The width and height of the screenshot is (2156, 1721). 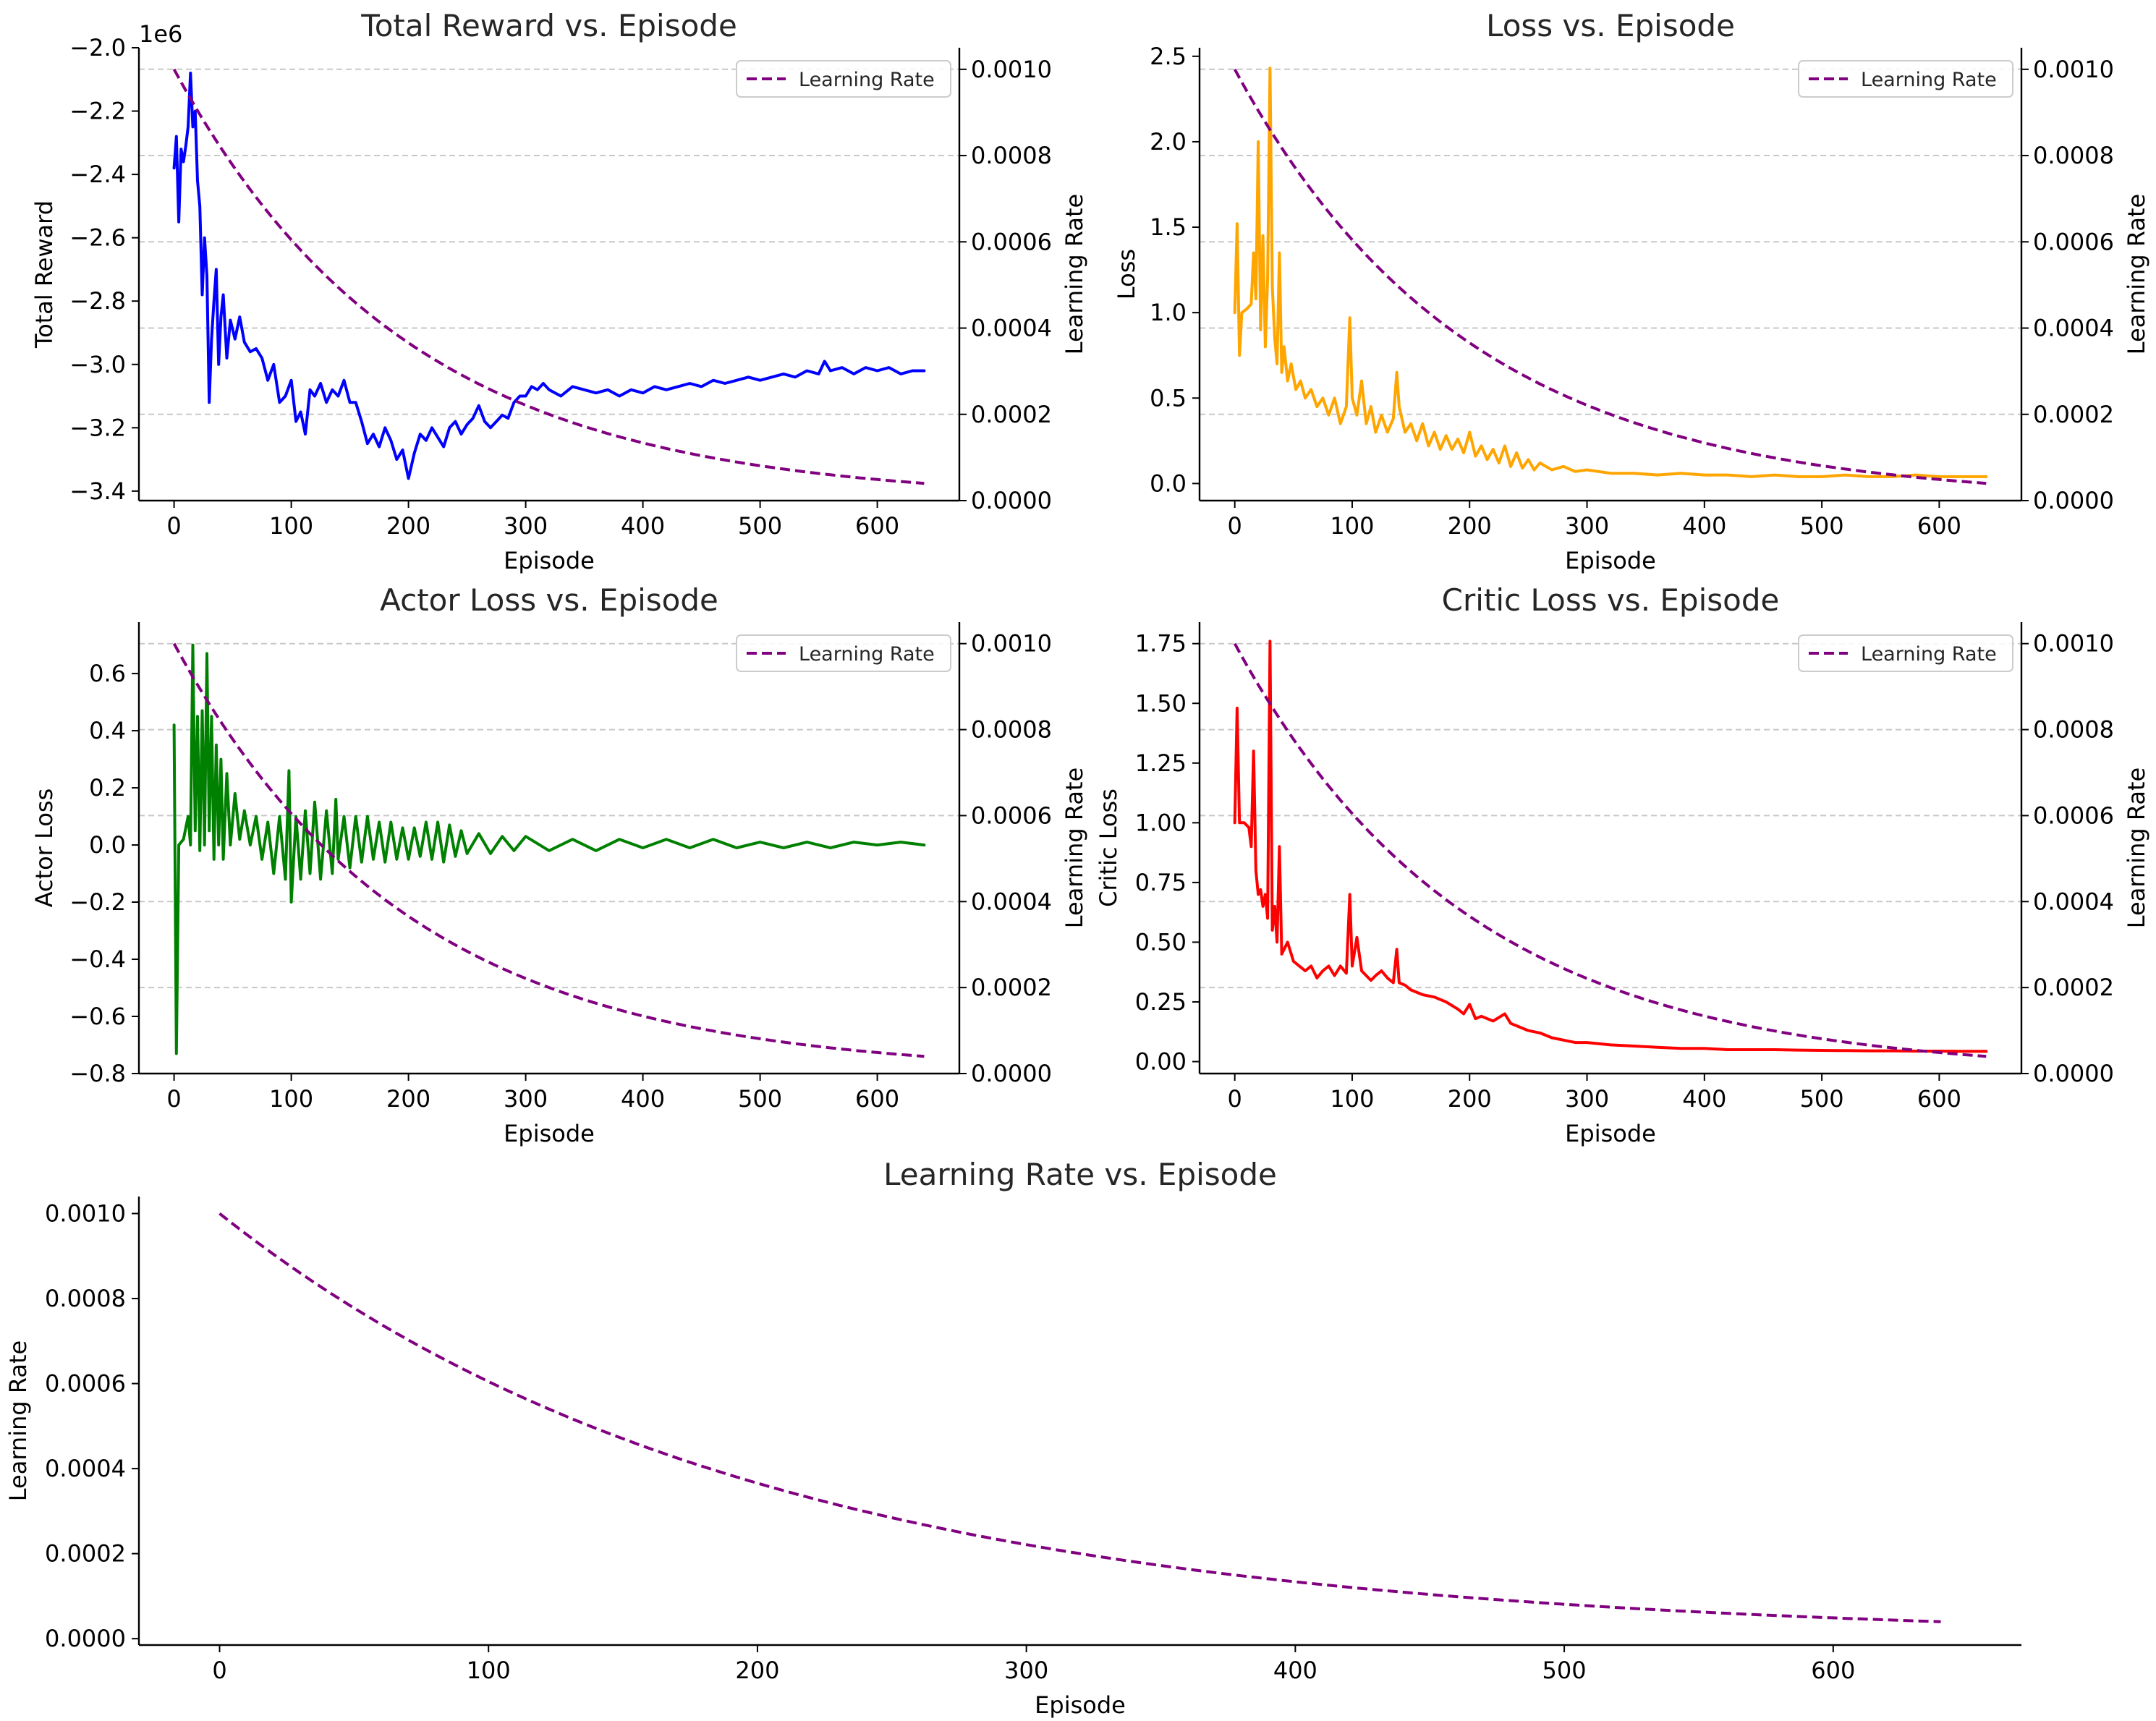 I want to click on y-tick-label: −2.2, so click(x=97, y=111).